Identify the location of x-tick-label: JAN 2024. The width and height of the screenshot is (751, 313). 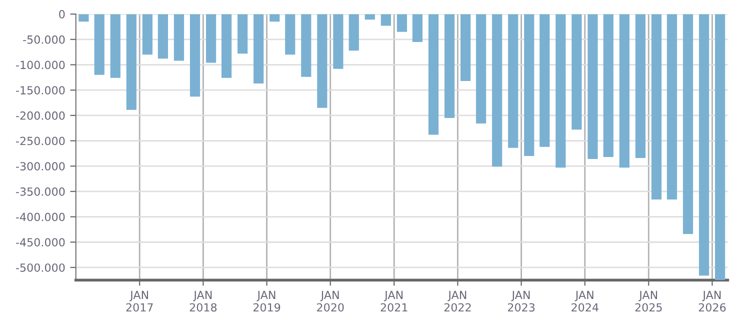
(585, 301).